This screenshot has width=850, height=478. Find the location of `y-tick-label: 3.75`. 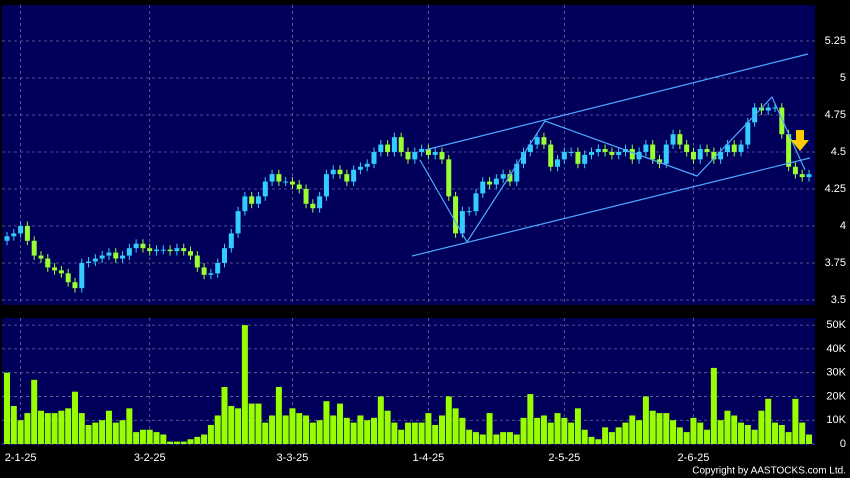

y-tick-label: 3.75 is located at coordinates (835, 263).